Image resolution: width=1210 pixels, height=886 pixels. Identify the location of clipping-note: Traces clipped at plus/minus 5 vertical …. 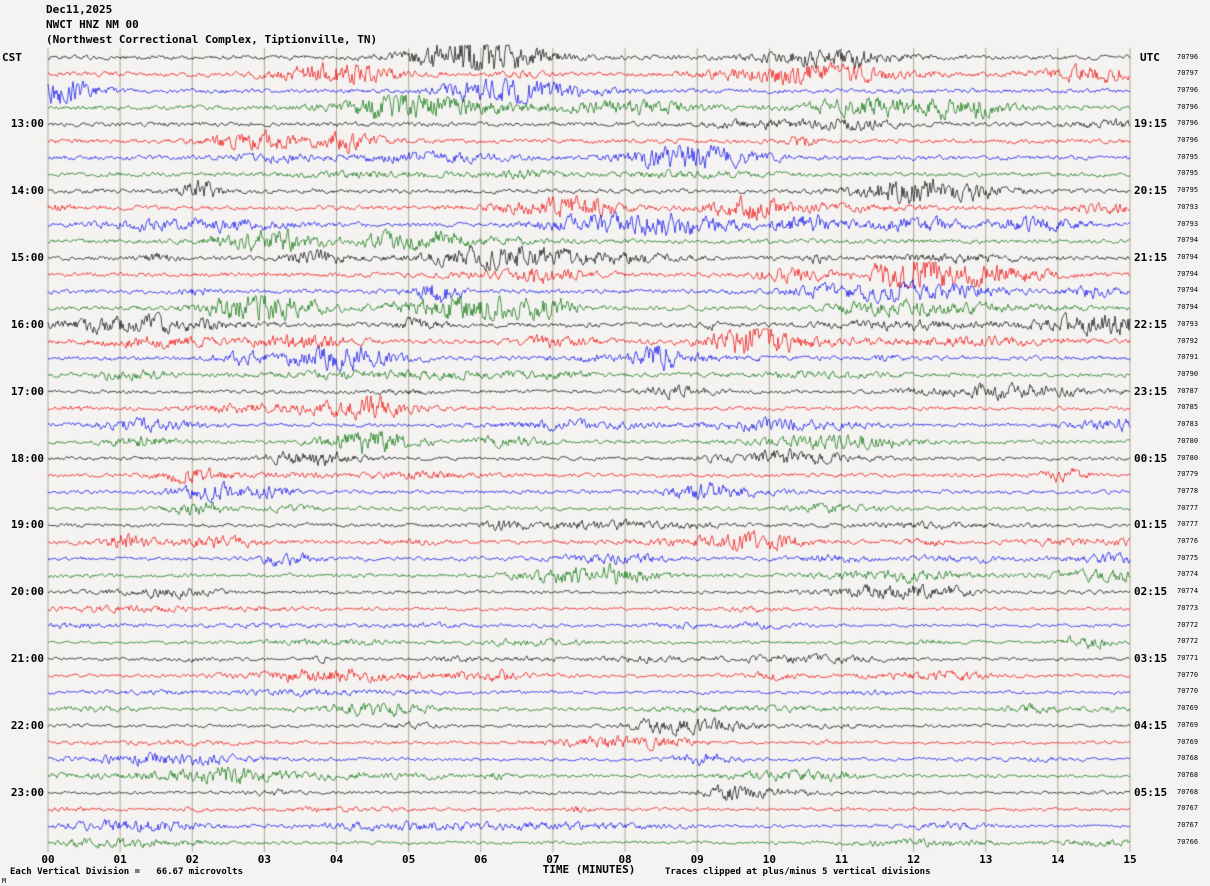
(798, 872).